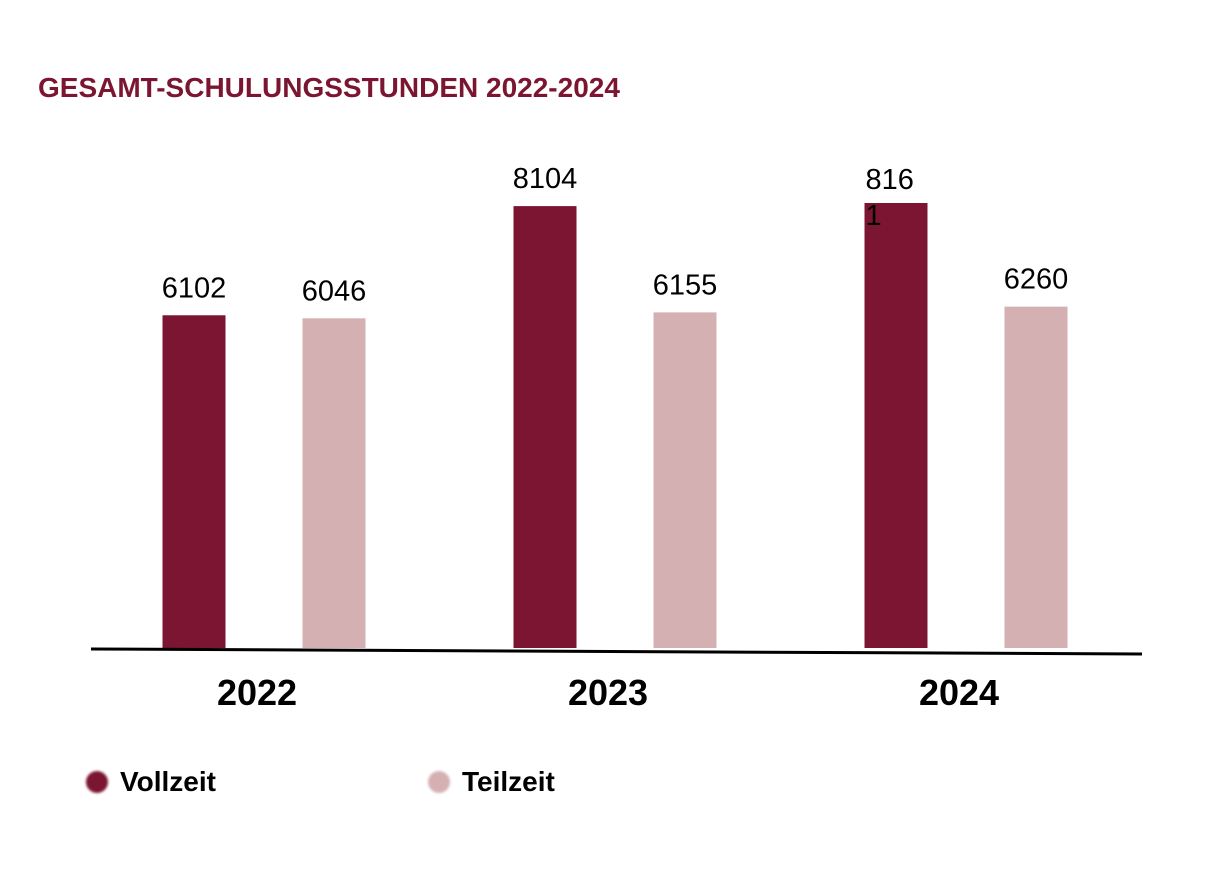 This screenshot has height=881, width=1227. What do you see at coordinates (545, 179) in the screenshot?
I see `data-label-vollzeit-2023: 8104` at bounding box center [545, 179].